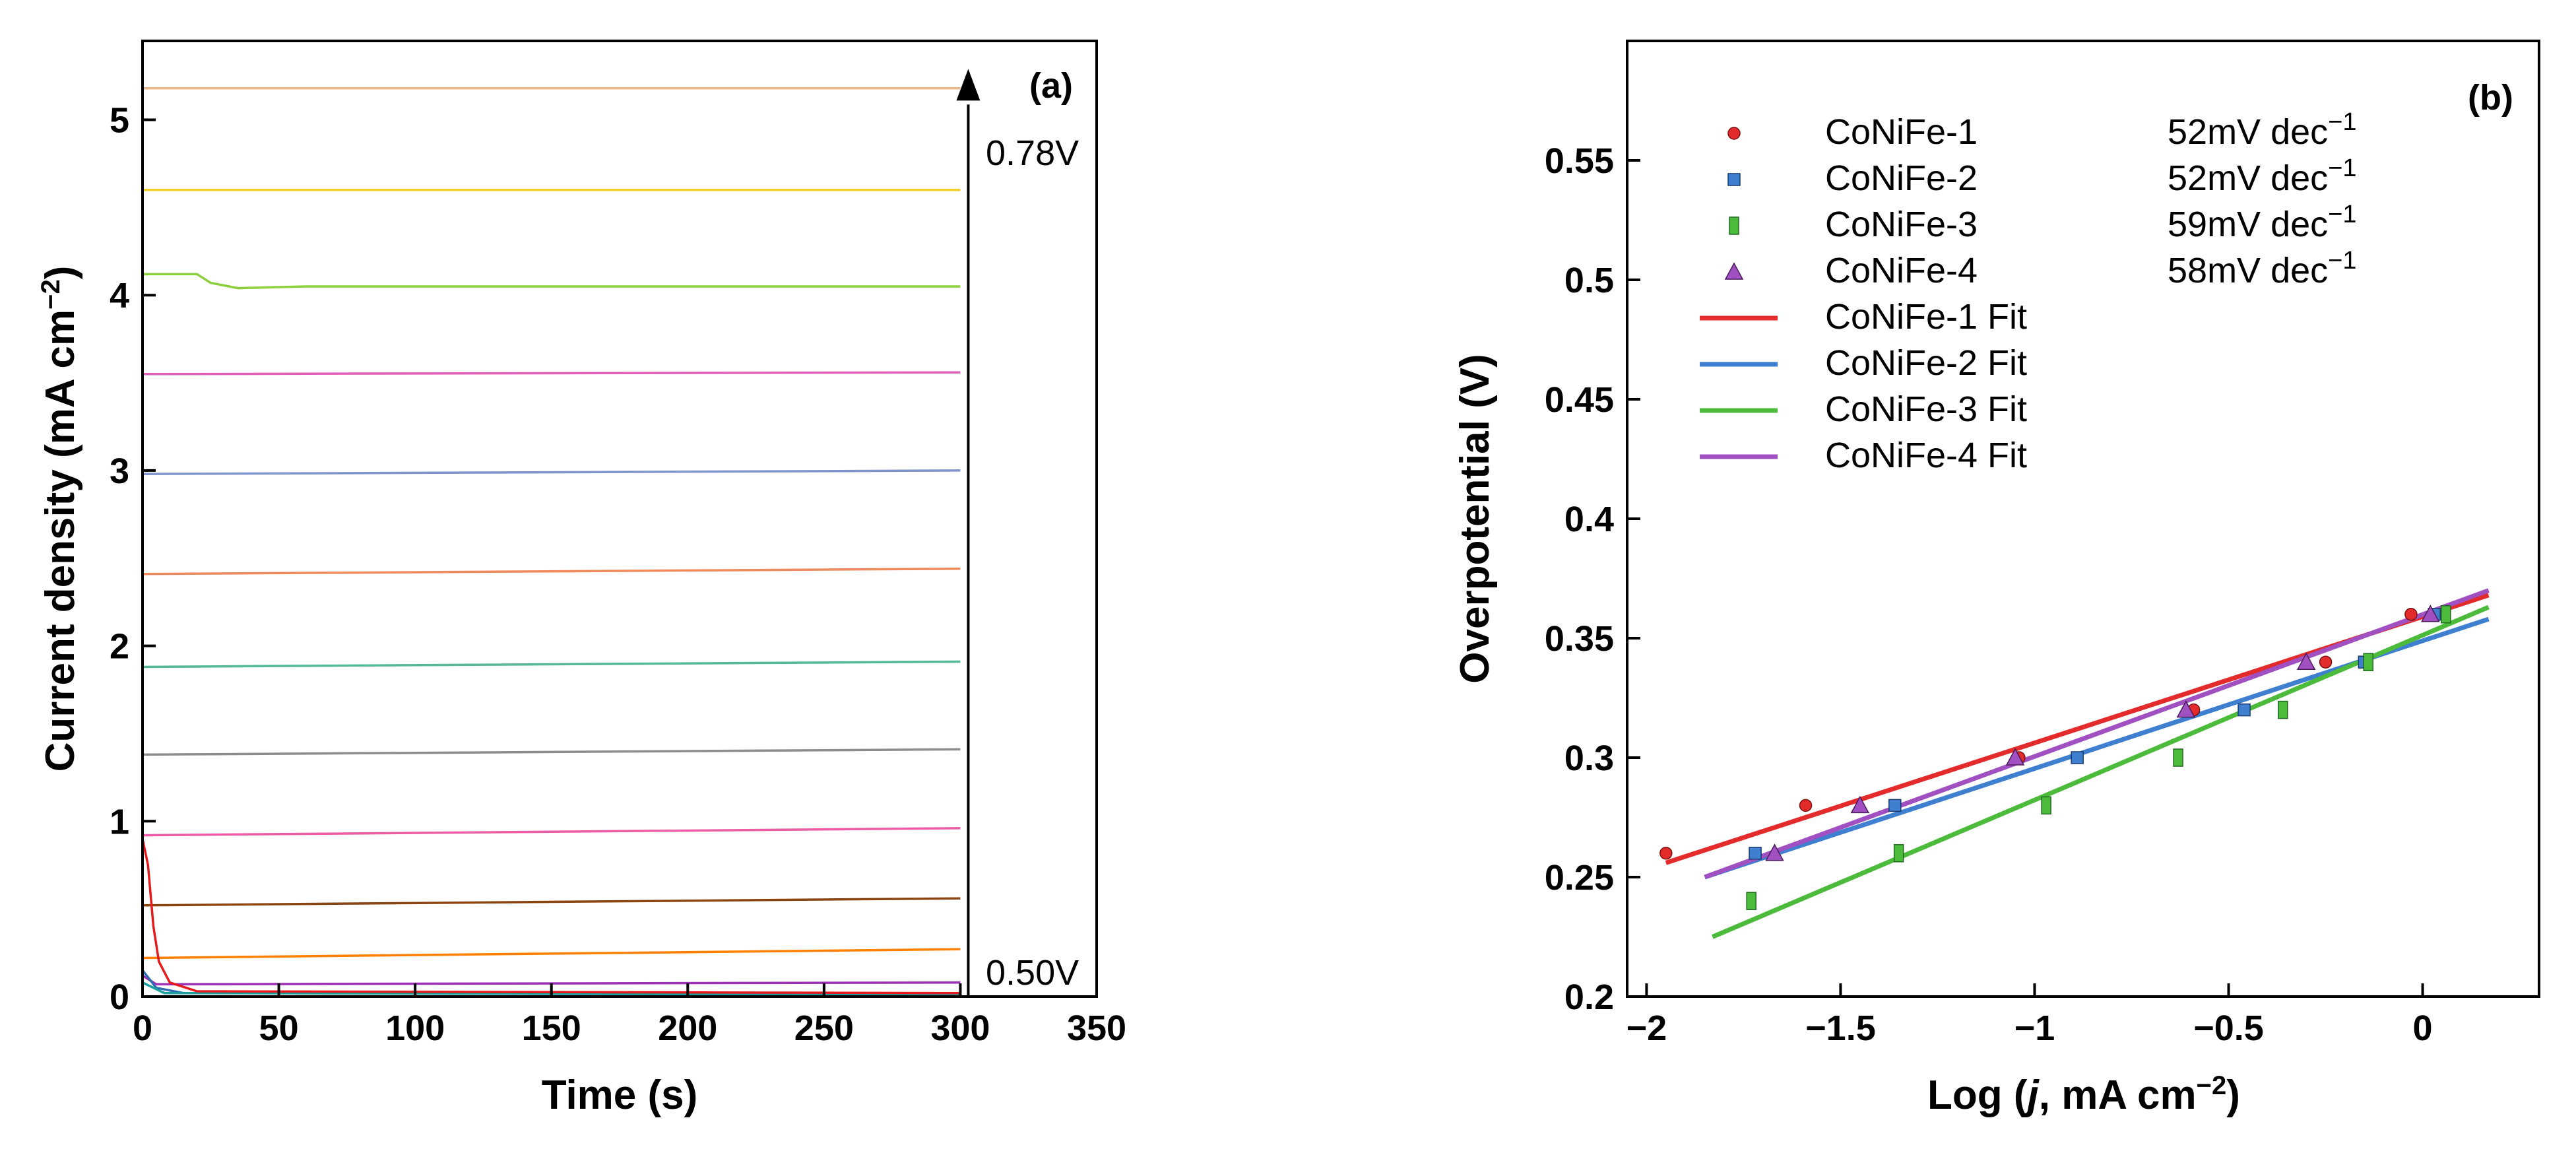  What do you see at coordinates (2118, 1095) in the screenshot?
I see `x-label-mid: , mA cm` at bounding box center [2118, 1095].